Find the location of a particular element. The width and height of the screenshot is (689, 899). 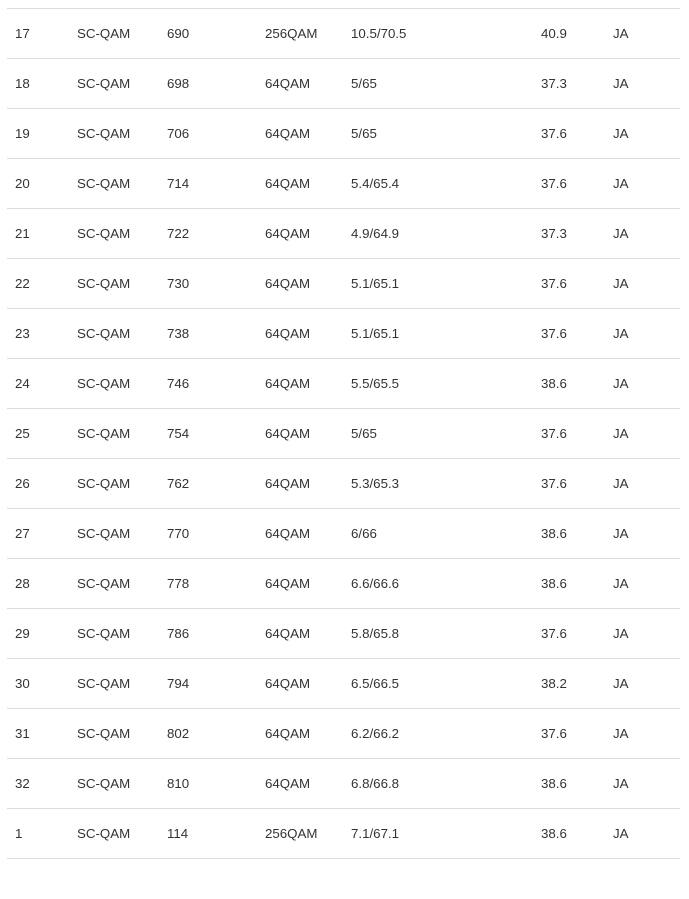

channel-id-cell: 21 is located at coordinates (38, 233).